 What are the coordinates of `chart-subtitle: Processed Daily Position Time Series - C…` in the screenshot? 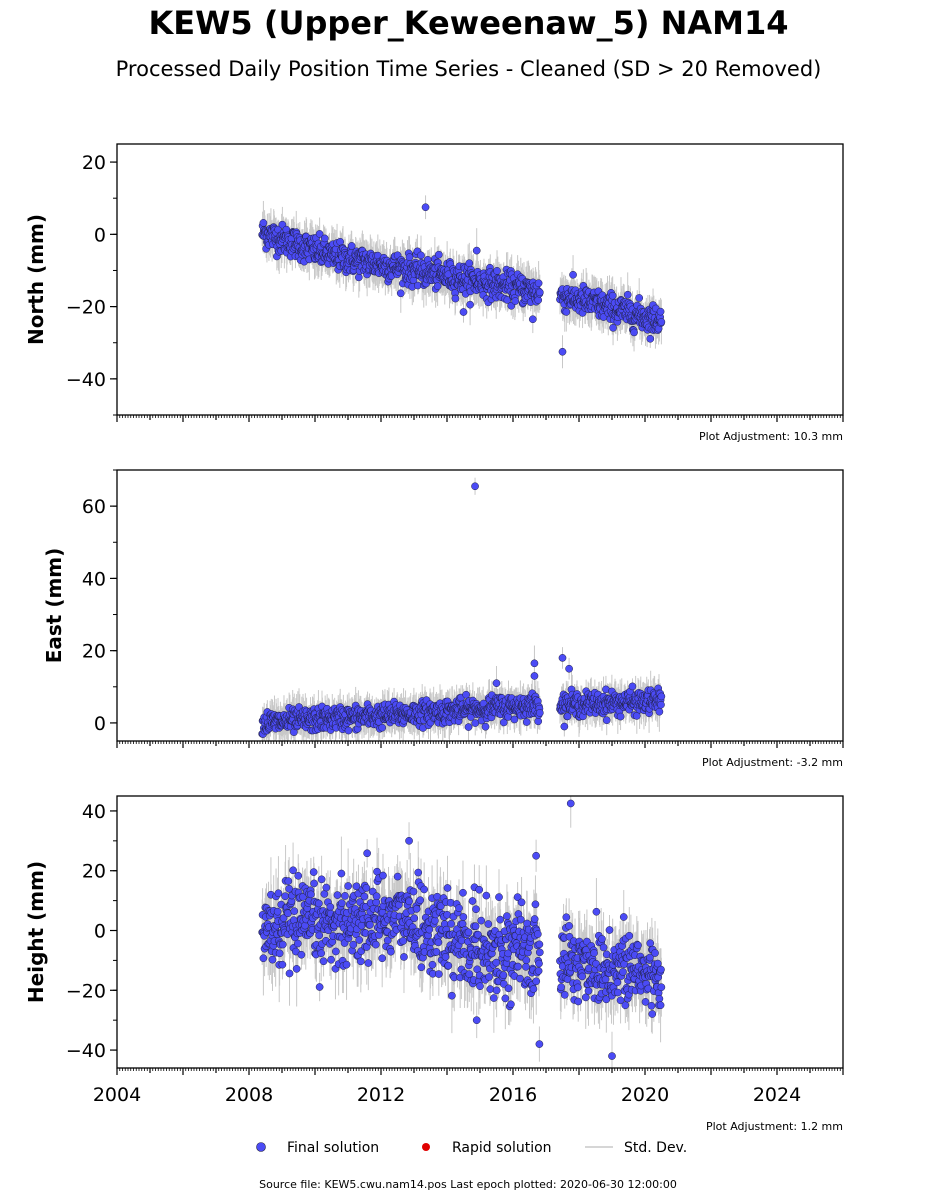 It's located at (468, 69).